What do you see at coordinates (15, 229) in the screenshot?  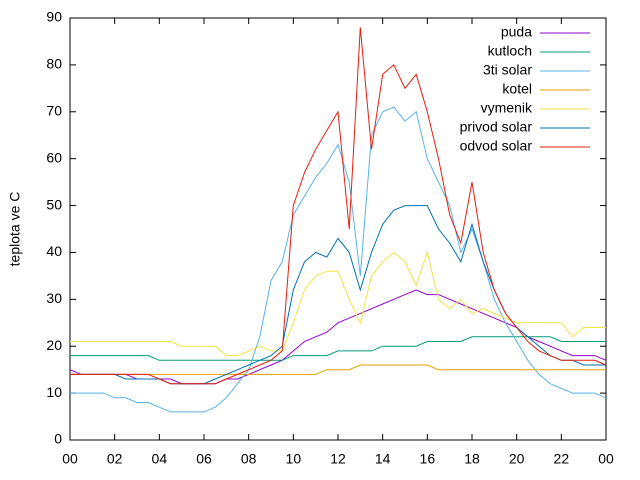 I see `y-axis-label: teplota ve C` at bounding box center [15, 229].